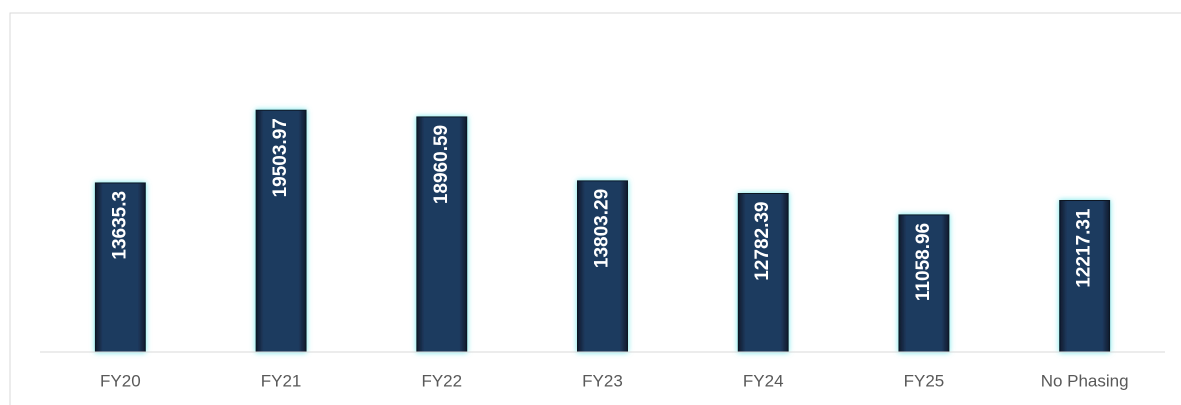 This screenshot has width=1181, height=405. Describe the element at coordinates (762, 240) in the screenshot. I see `data-label: 12782.39` at that location.